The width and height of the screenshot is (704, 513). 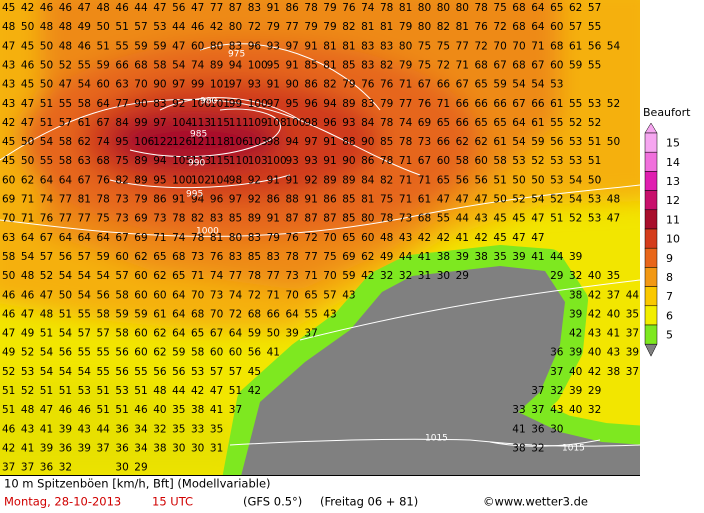 What do you see at coordinates (201, 123) in the screenshot?
I see `gust-value: 113` at bounding box center [201, 123].